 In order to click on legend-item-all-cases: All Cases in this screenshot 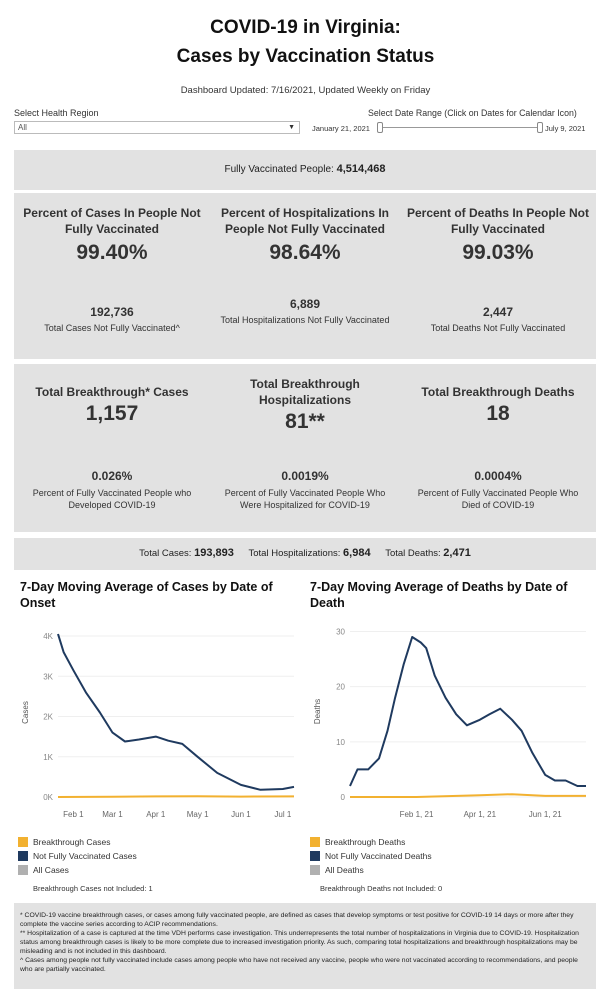, I will do `click(77, 870)`.